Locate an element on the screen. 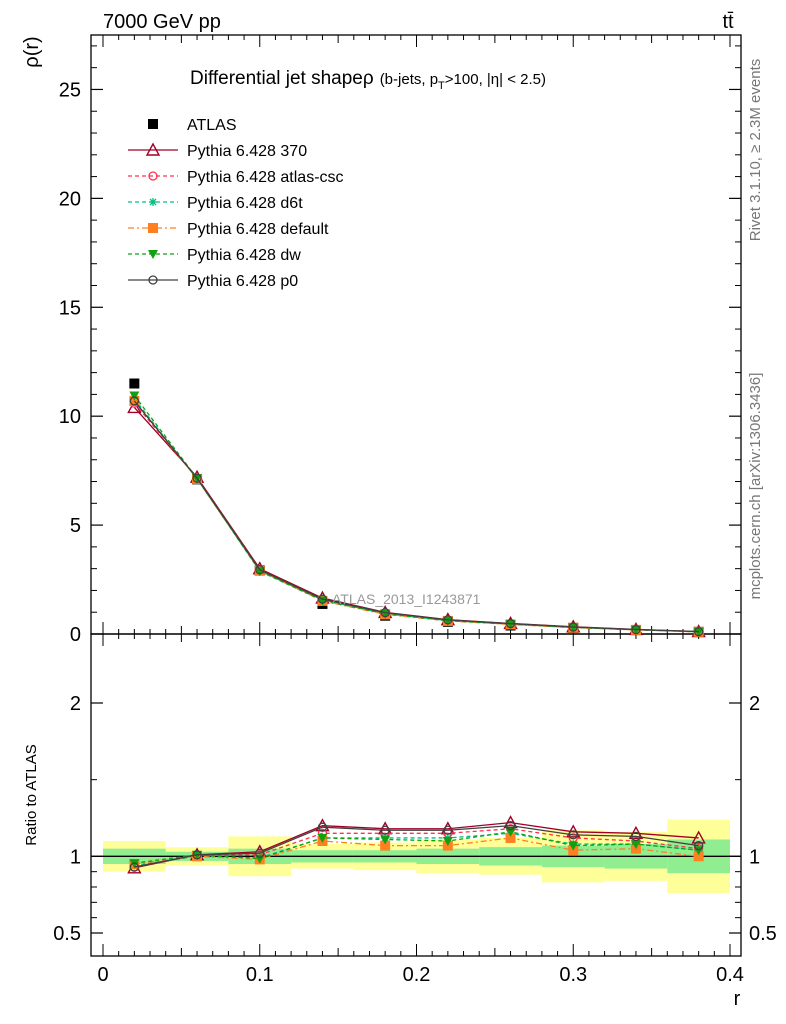 Image resolution: width=786 pixels, height=1024 pixels. y-tick-label-main: 25 is located at coordinates (70, 90).